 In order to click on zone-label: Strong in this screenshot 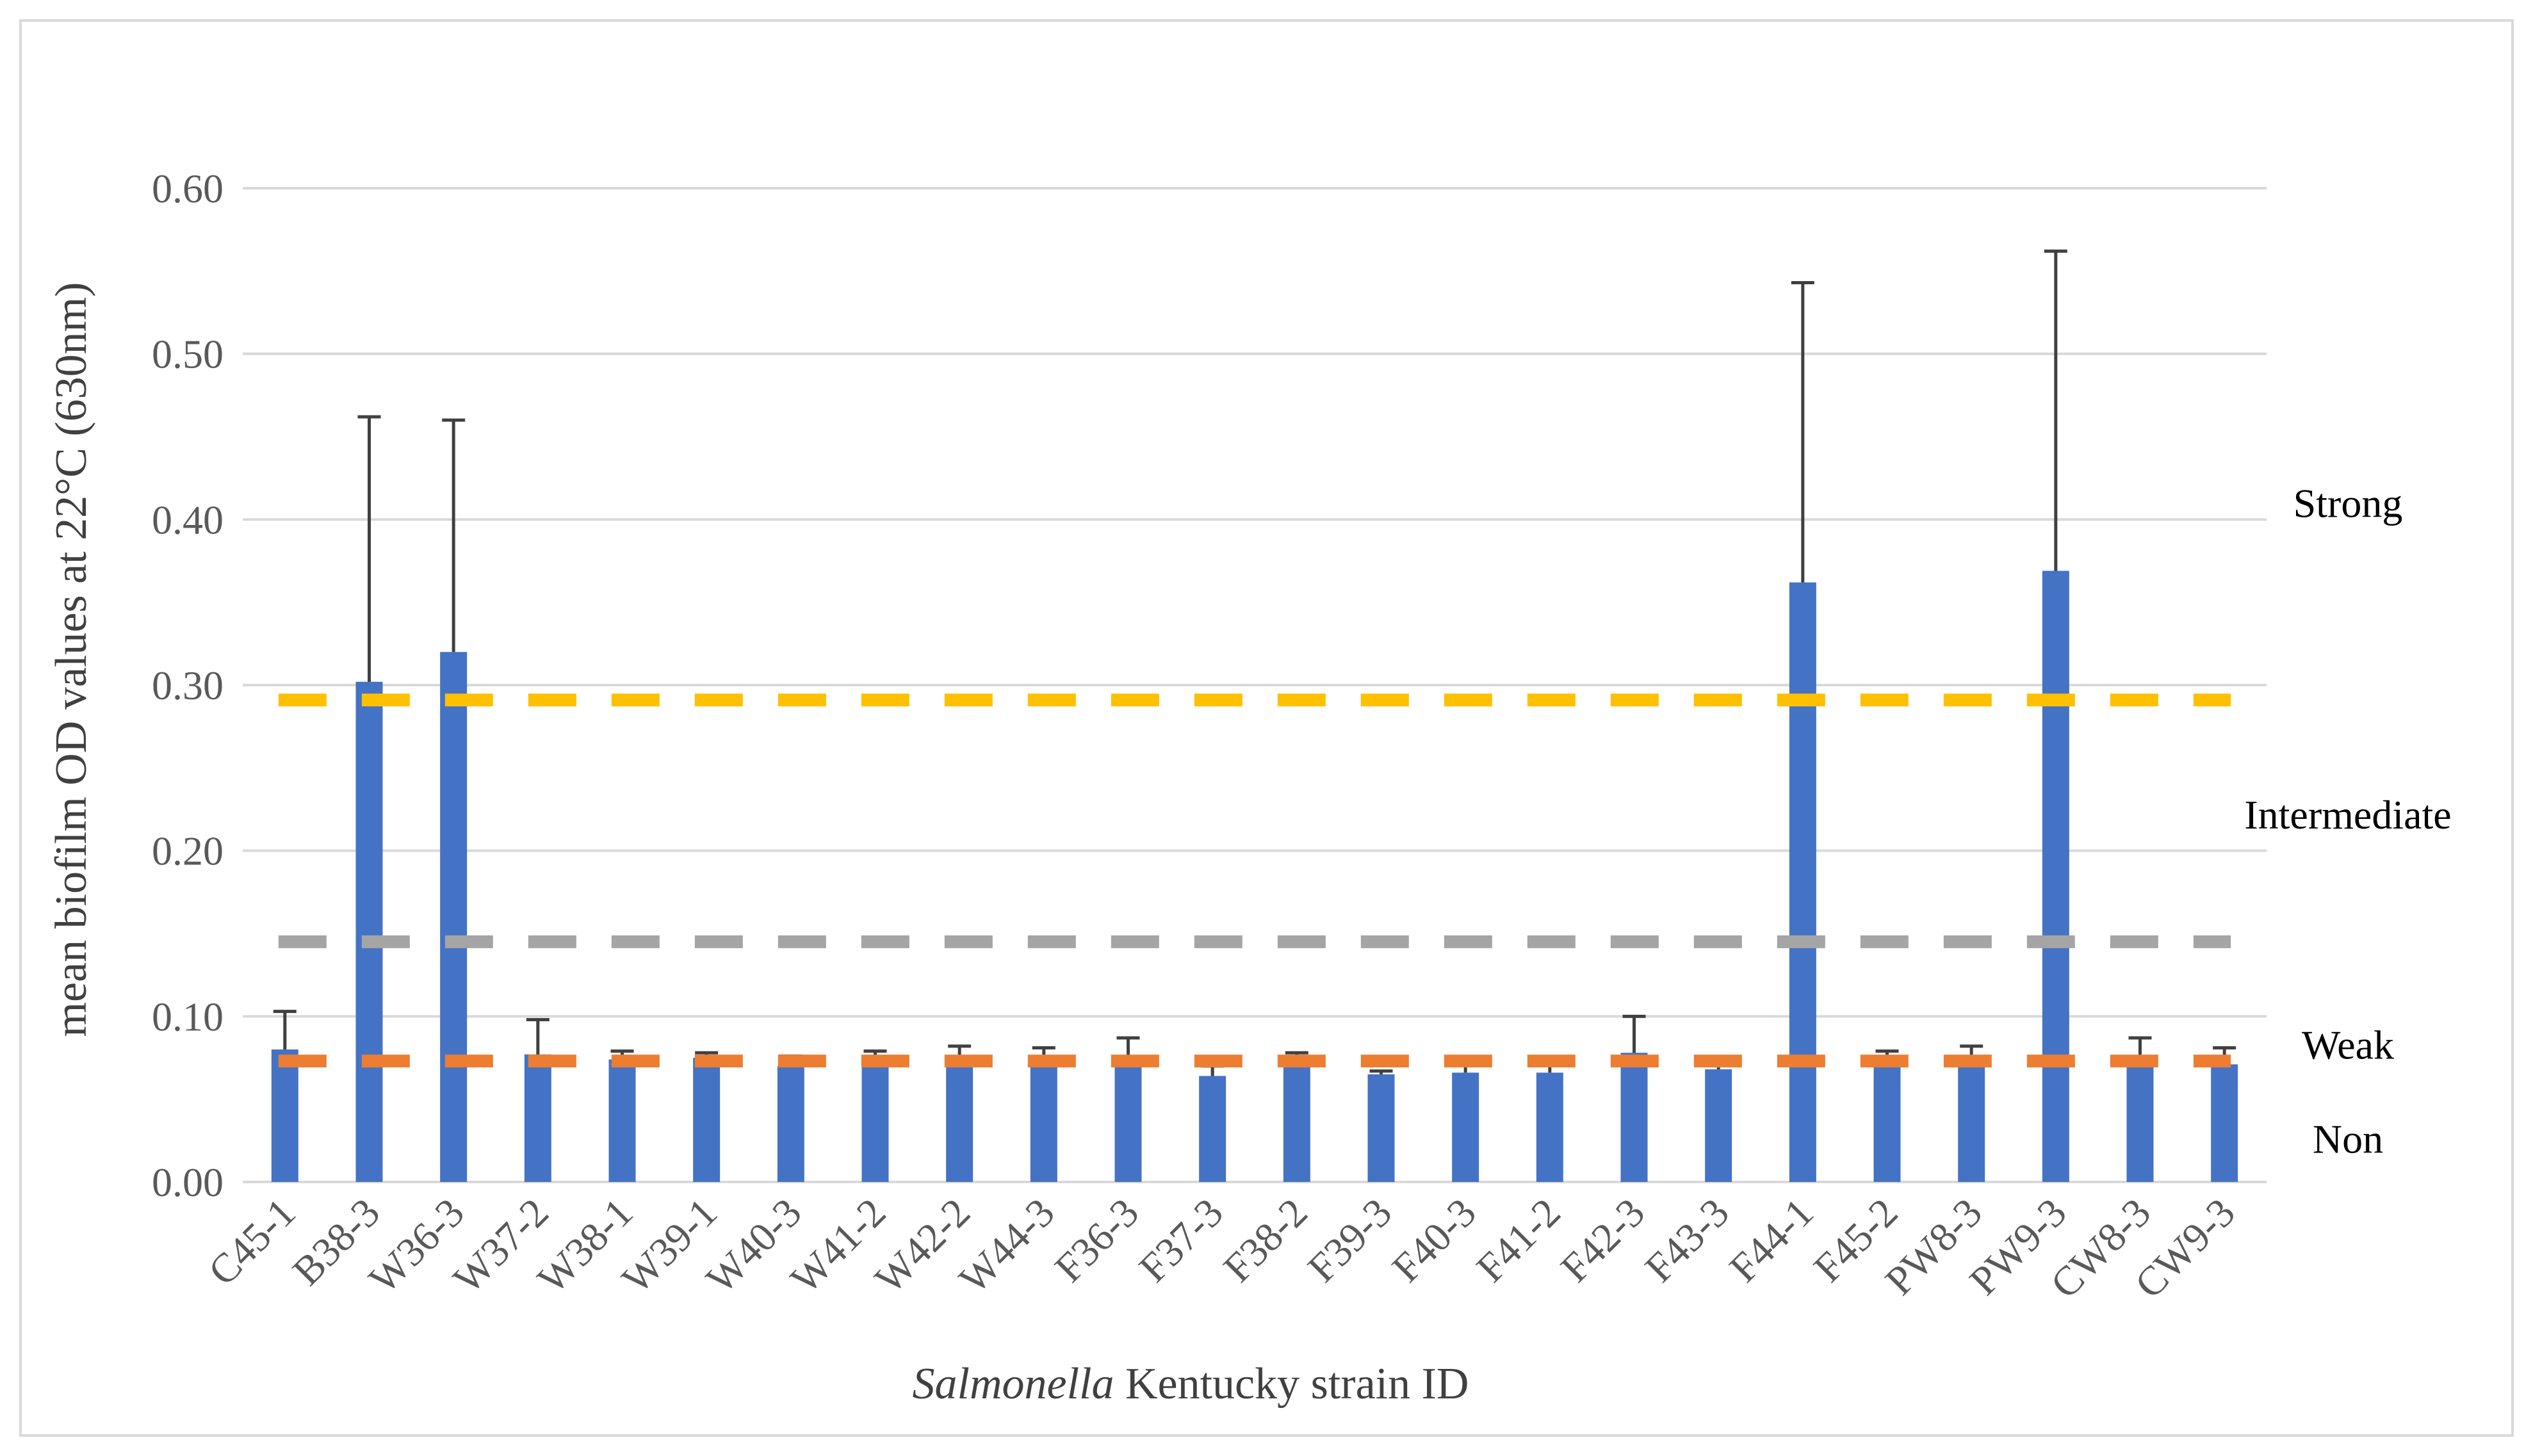, I will do `click(2348, 503)`.